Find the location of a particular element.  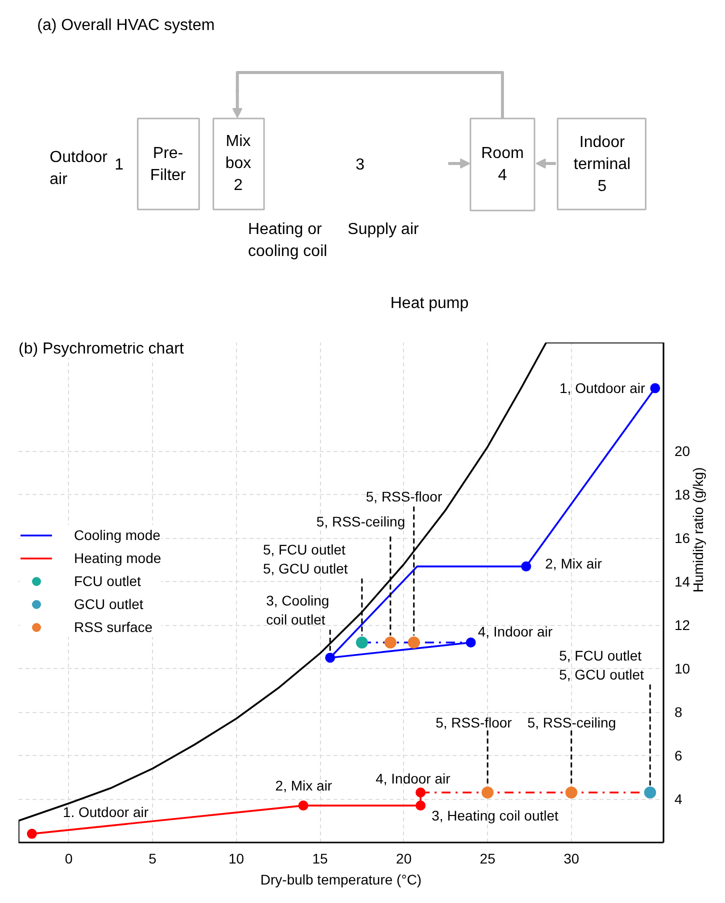

text: Pre- Filter is located at coordinates (168, 164).